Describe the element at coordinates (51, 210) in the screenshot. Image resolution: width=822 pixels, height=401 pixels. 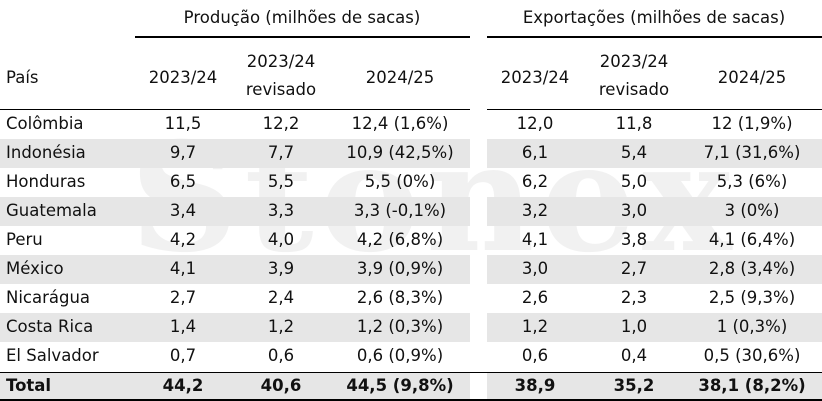
I see `cell: Guatemala` at that location.